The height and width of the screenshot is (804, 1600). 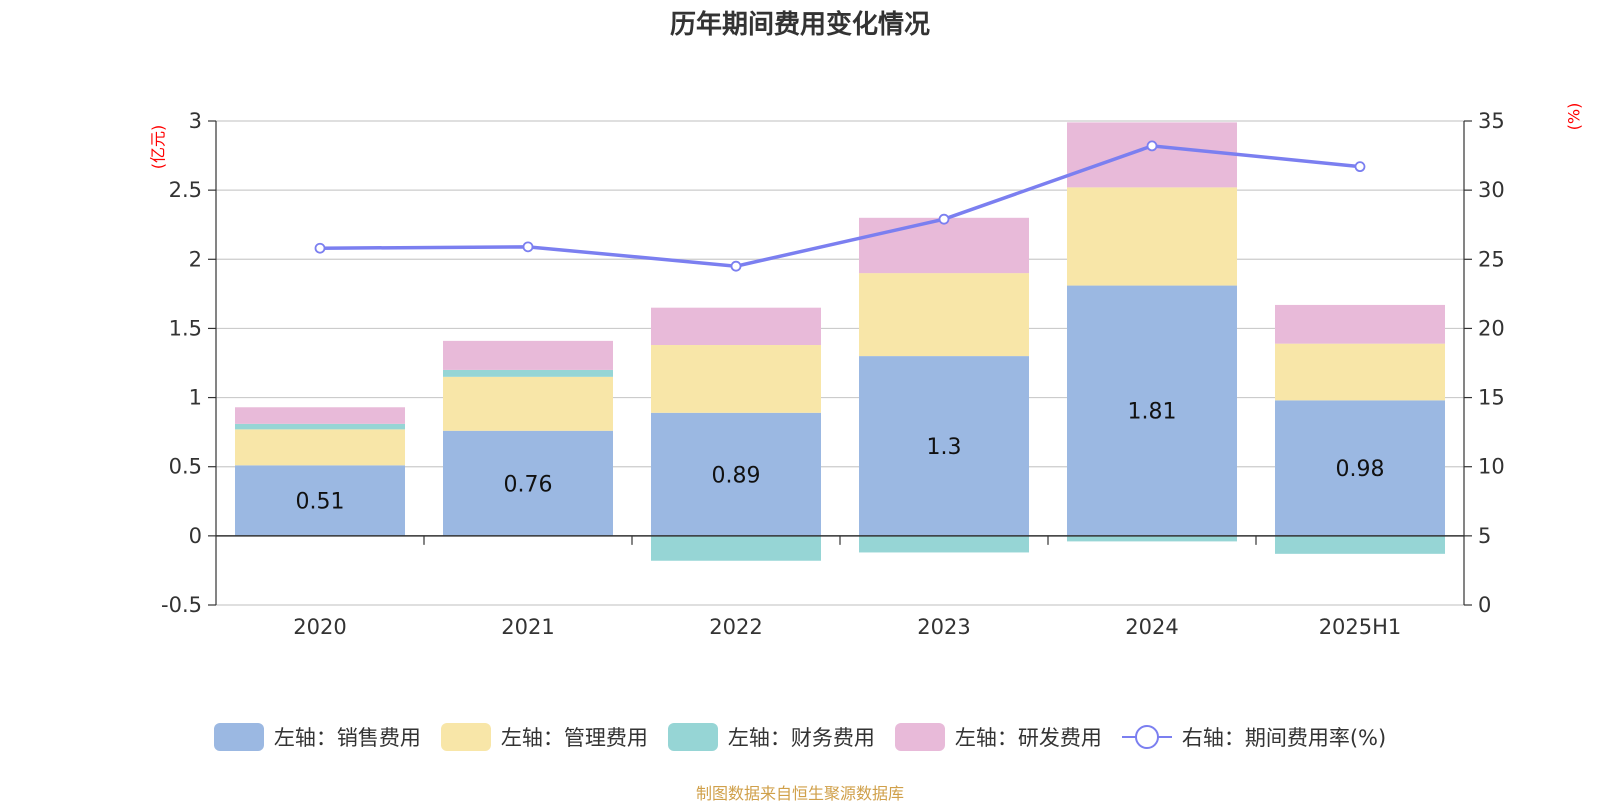 What do you see at coordinates (1284, 738) in the screenshot?
I see `legend-label-rate: 右轴：期间费用率(%)` at bounding box center [1284, 738].